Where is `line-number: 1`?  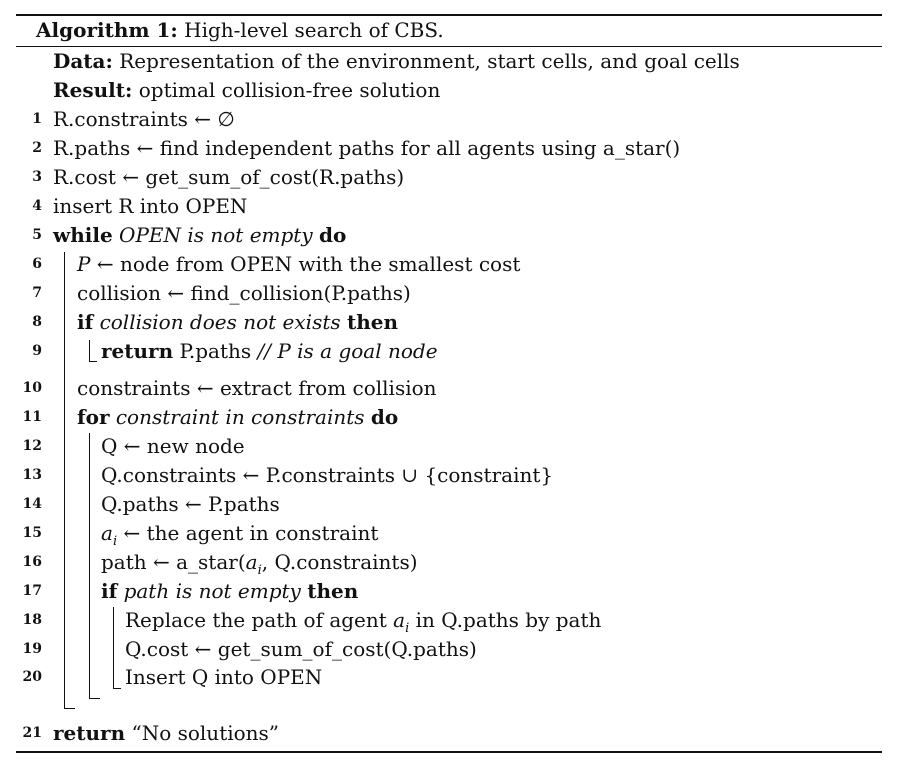 line-number: 1 is located at coordinates (37, 119).